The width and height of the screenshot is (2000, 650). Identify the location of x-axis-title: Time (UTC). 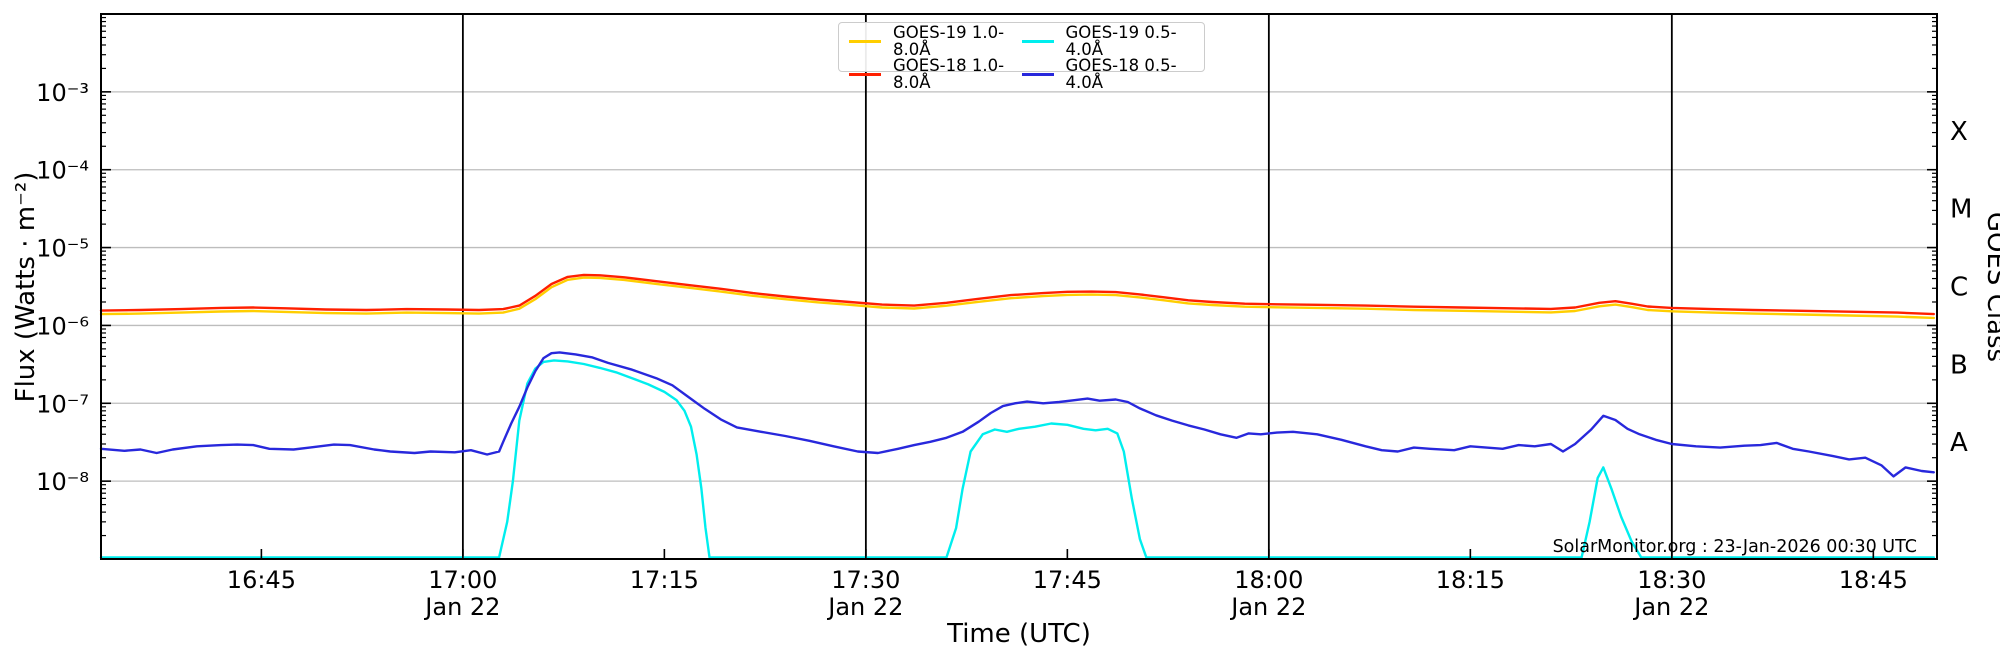
(1018, 634).